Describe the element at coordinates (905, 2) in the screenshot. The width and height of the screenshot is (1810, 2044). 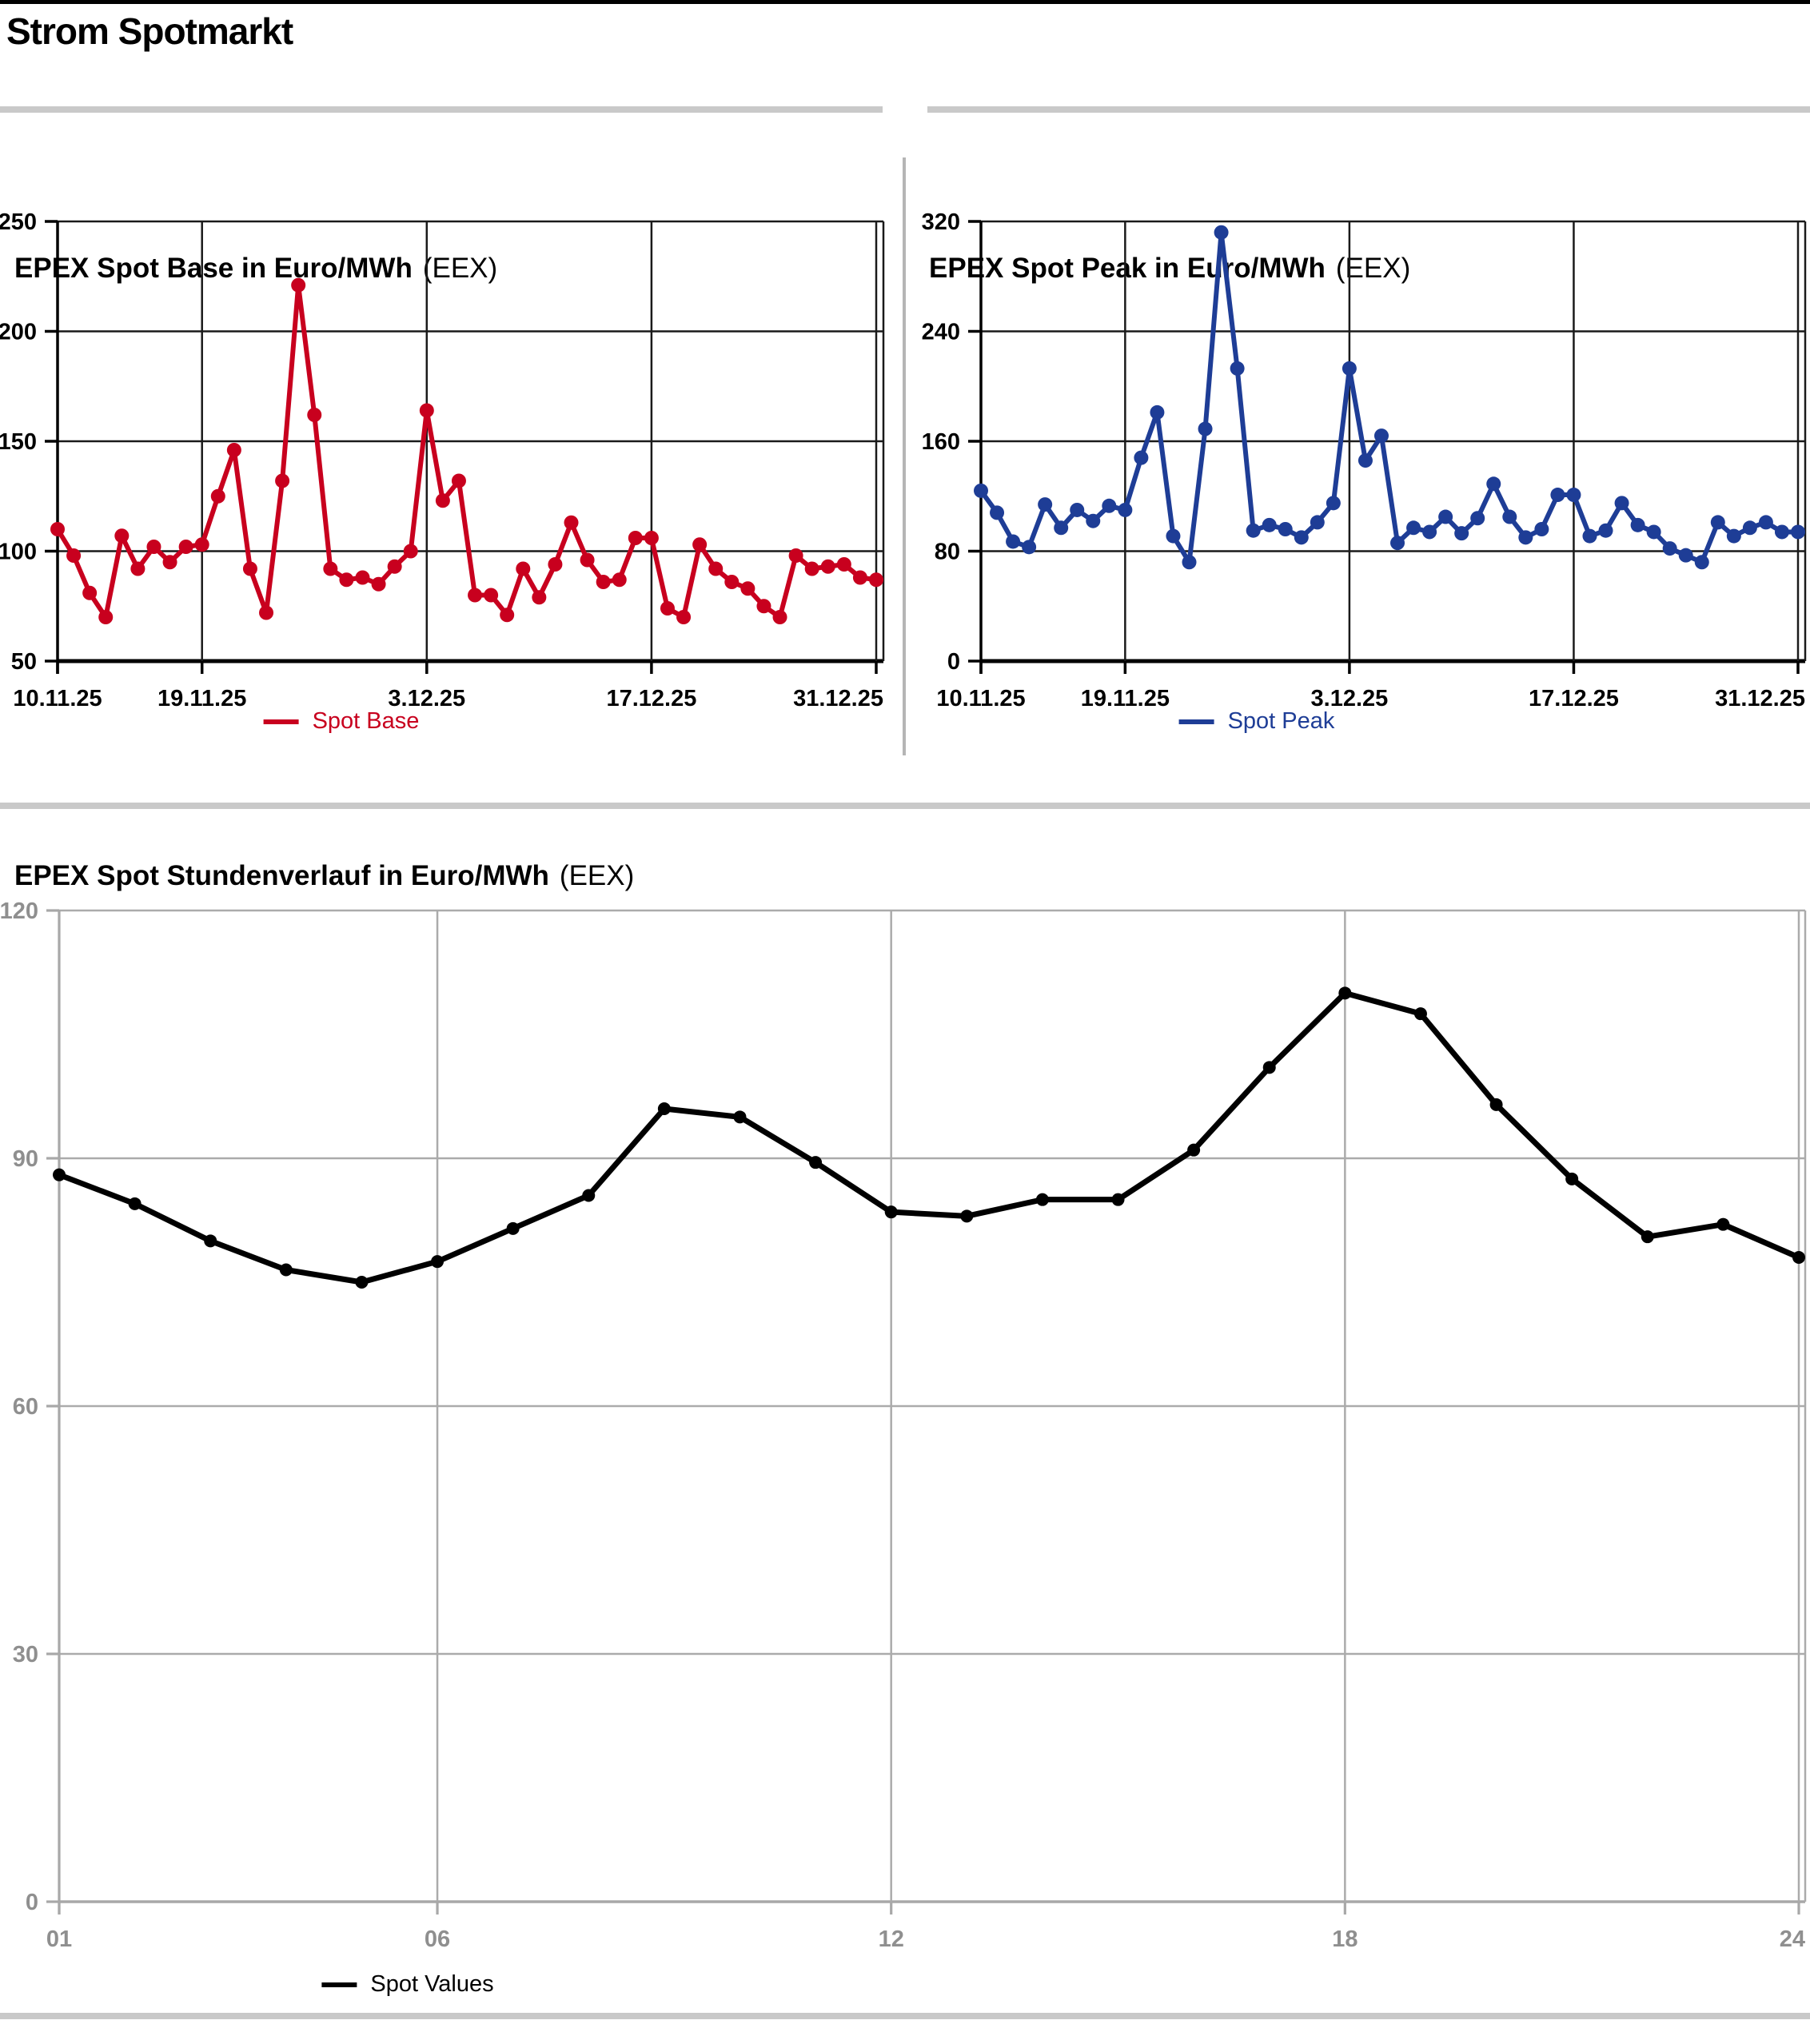
I see `top-border-line` at that location.